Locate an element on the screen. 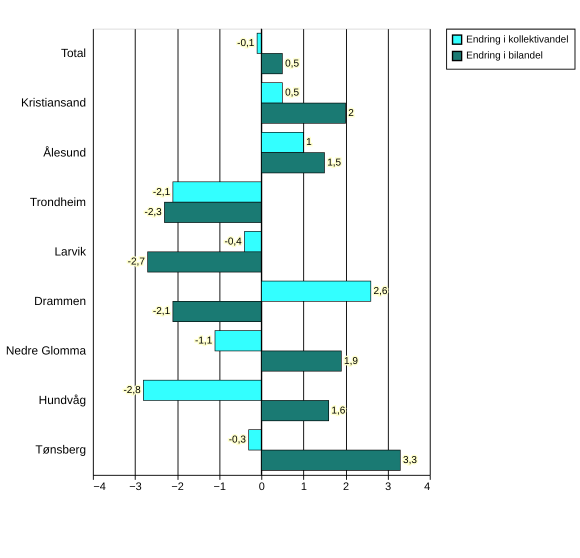 This screenshot has width=580, height=558. data-label: -1,1 is located at coordinates (204, 340).